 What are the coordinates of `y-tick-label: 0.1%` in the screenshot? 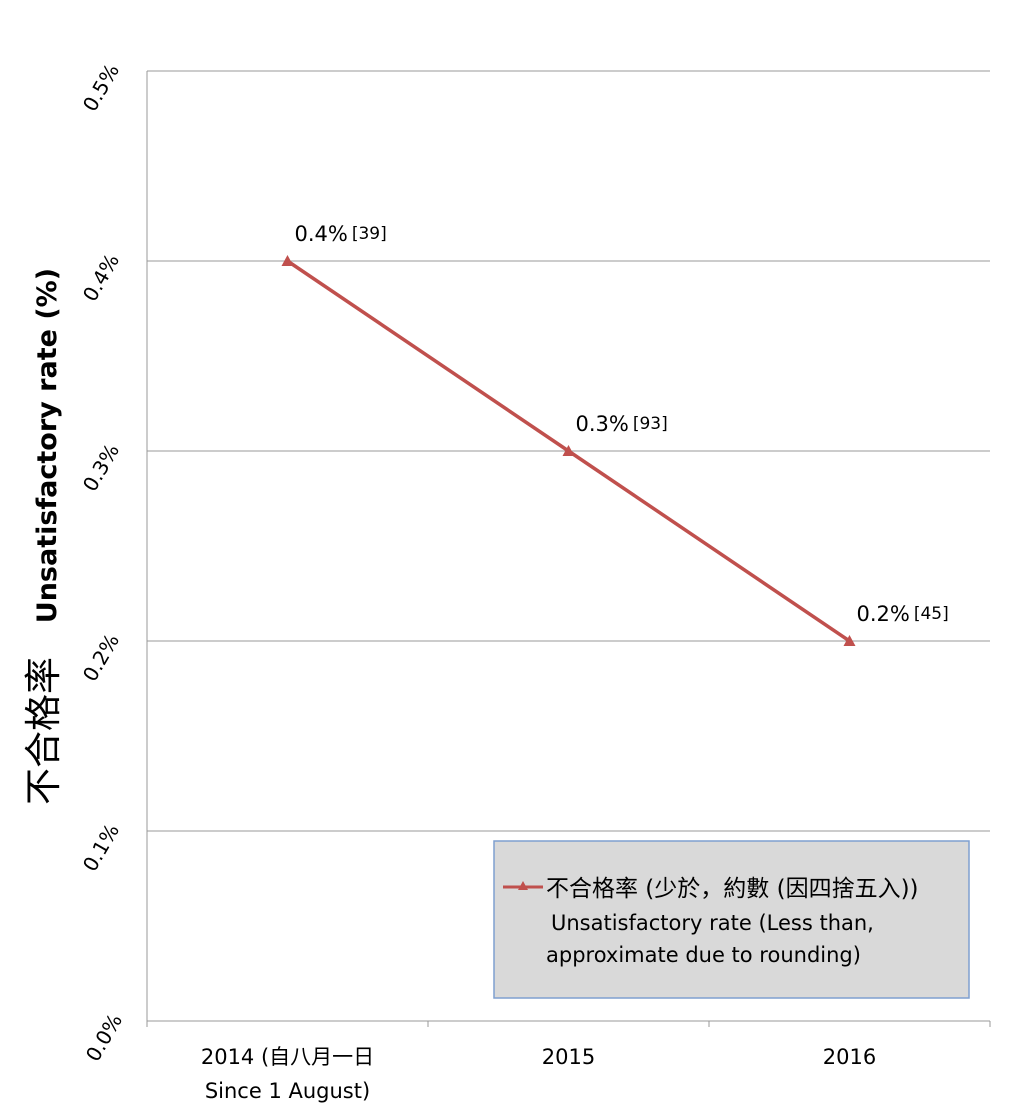 It's located at (101, 847).